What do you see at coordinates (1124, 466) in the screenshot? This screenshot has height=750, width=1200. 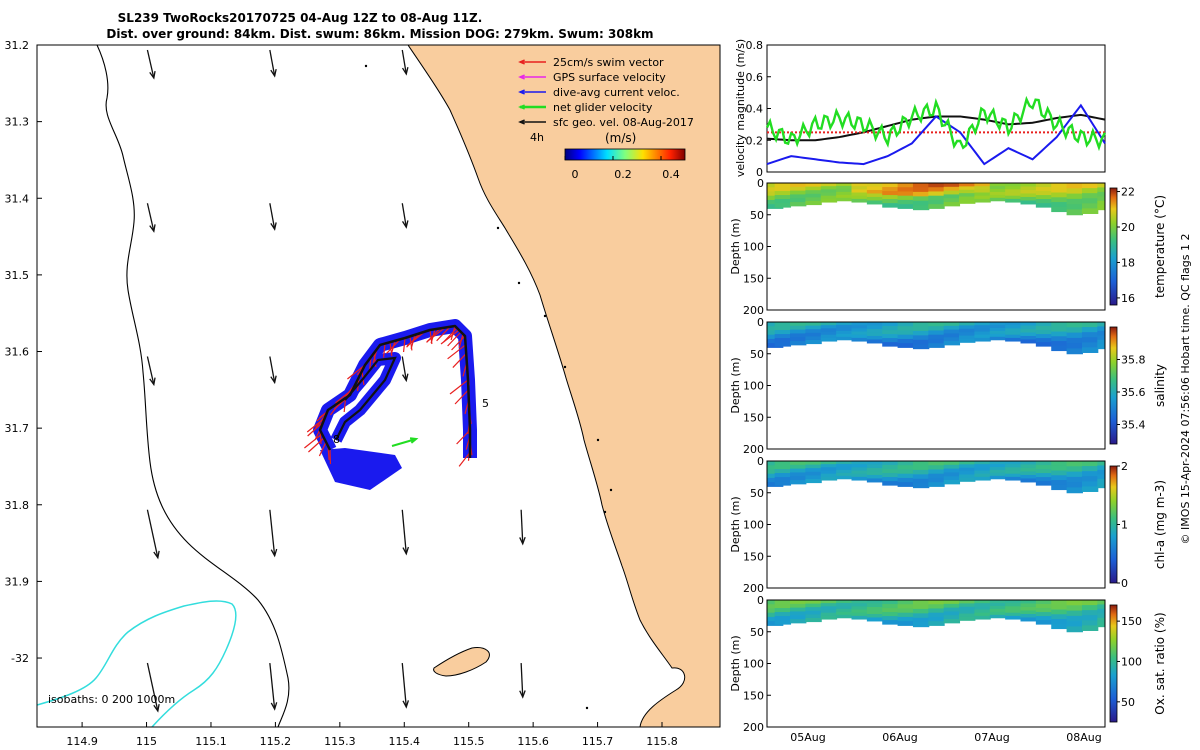 I see `colorbar-tick: 2` at bounding box center [1124, 466].